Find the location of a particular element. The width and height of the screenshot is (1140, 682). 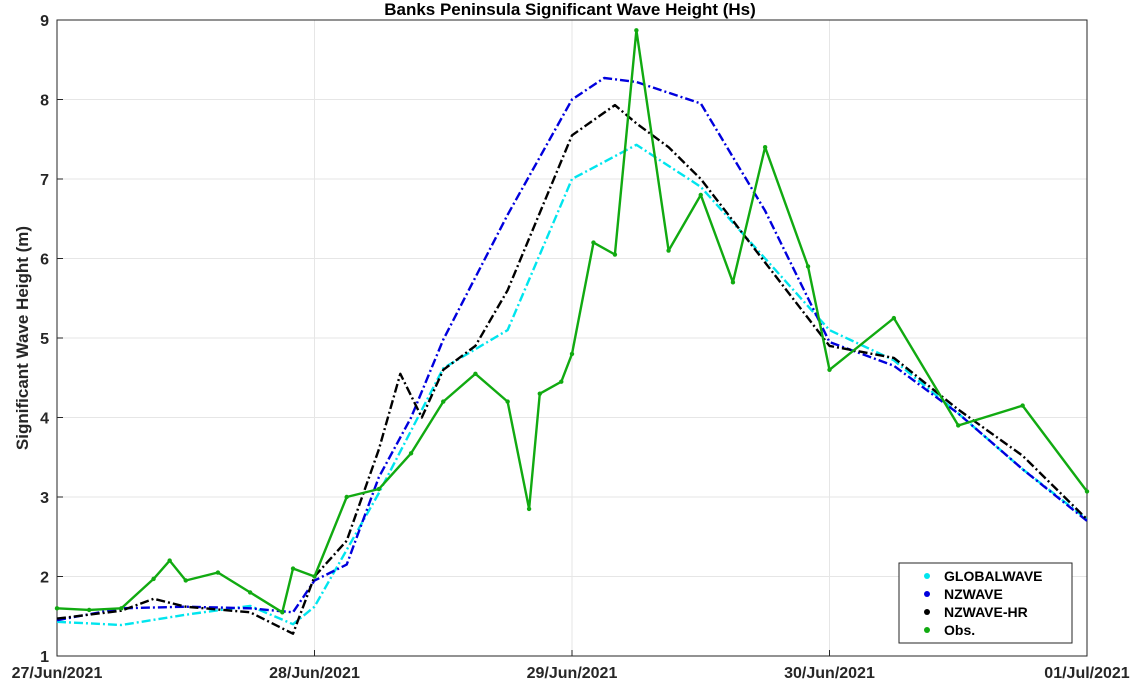

legend-entry: NZWAVE-HR is located at coordinates (976, 612).